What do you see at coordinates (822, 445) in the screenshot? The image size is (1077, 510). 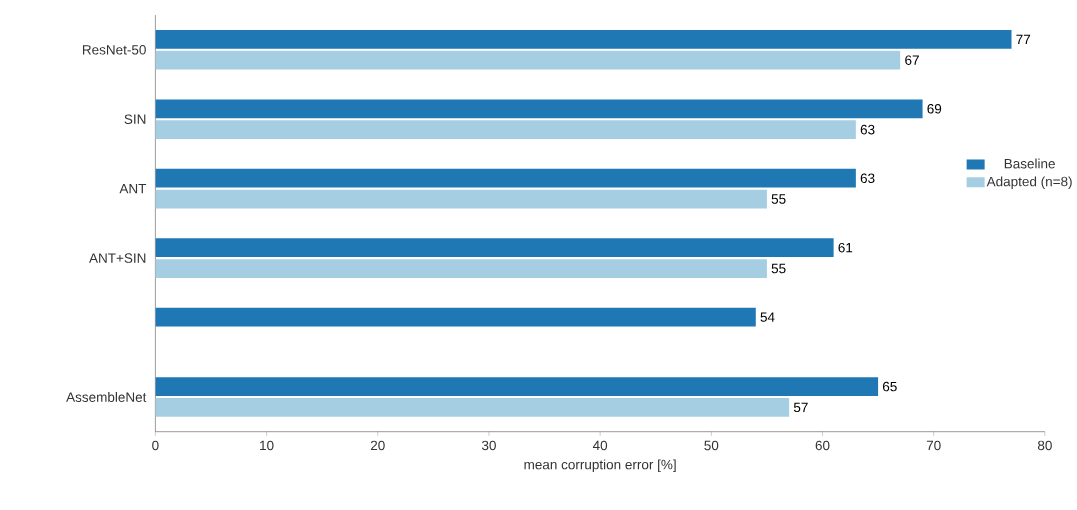 I see `x-tick-label: 60` at bounding box center [822, 445].